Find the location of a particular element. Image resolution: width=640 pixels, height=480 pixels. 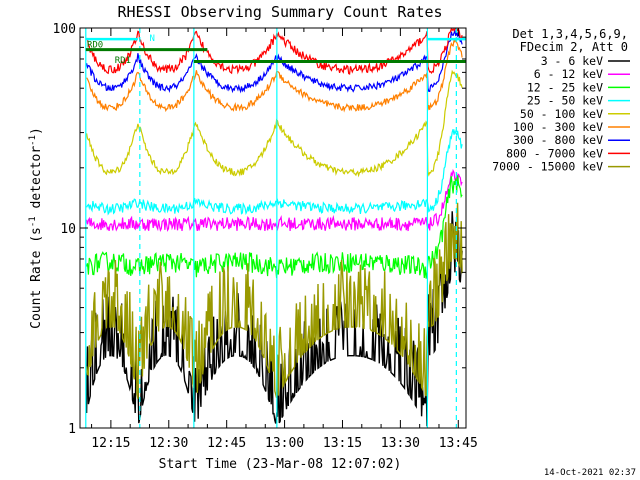

y-tick-label-100: 100 is located at coordinates (64, 29).